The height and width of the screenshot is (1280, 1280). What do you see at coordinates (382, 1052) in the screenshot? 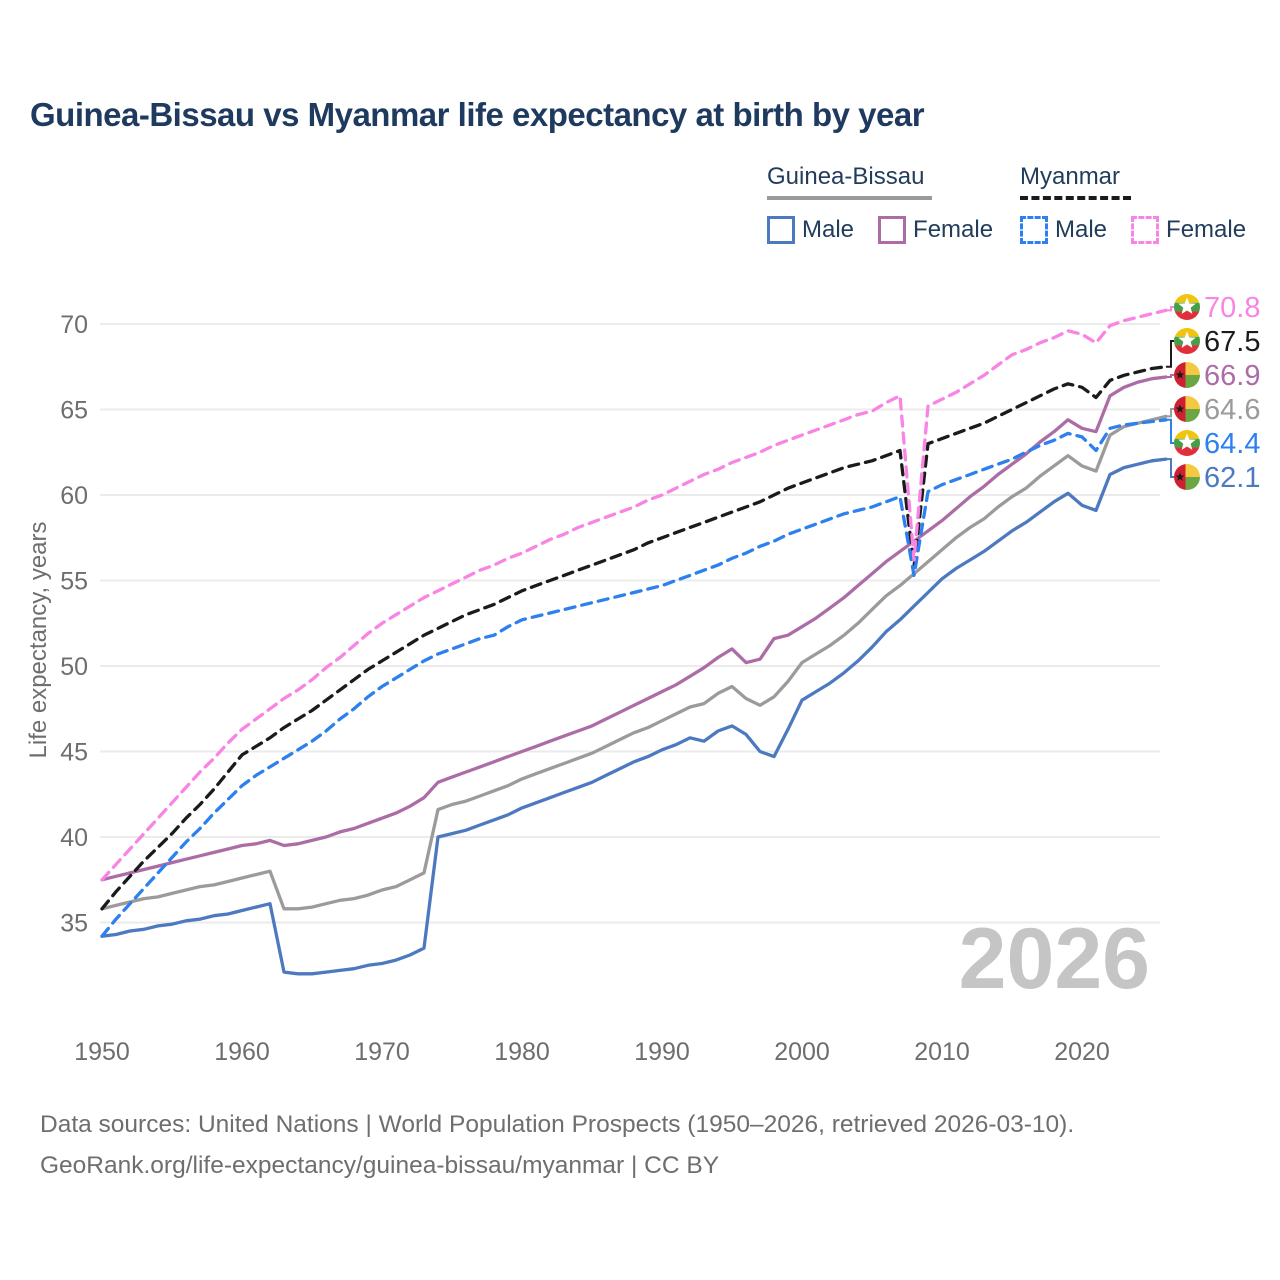
I see `x-tick-label-1970: 1970` at bounding box center [382, 1052].